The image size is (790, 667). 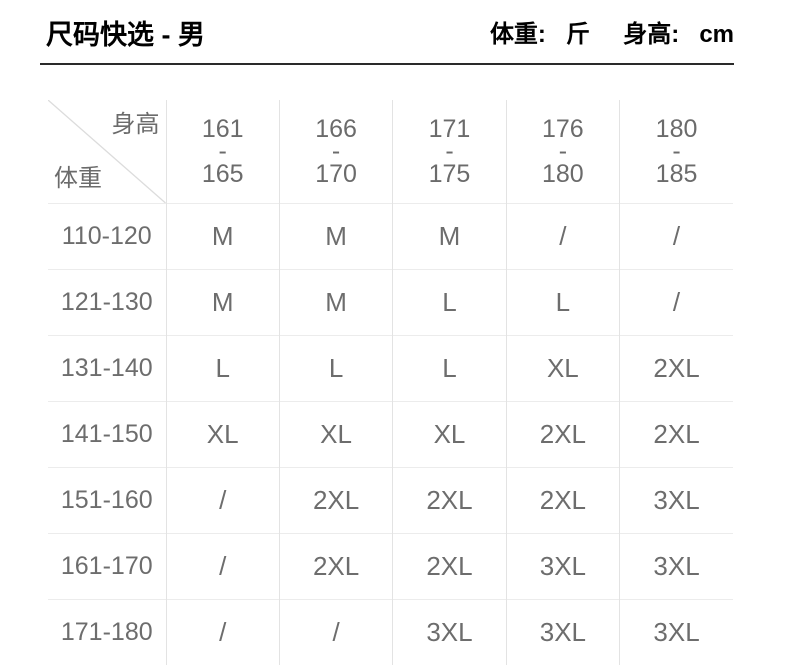 I want to click on table-row: 121-130 M M L L /, so click(x=390, y=302).